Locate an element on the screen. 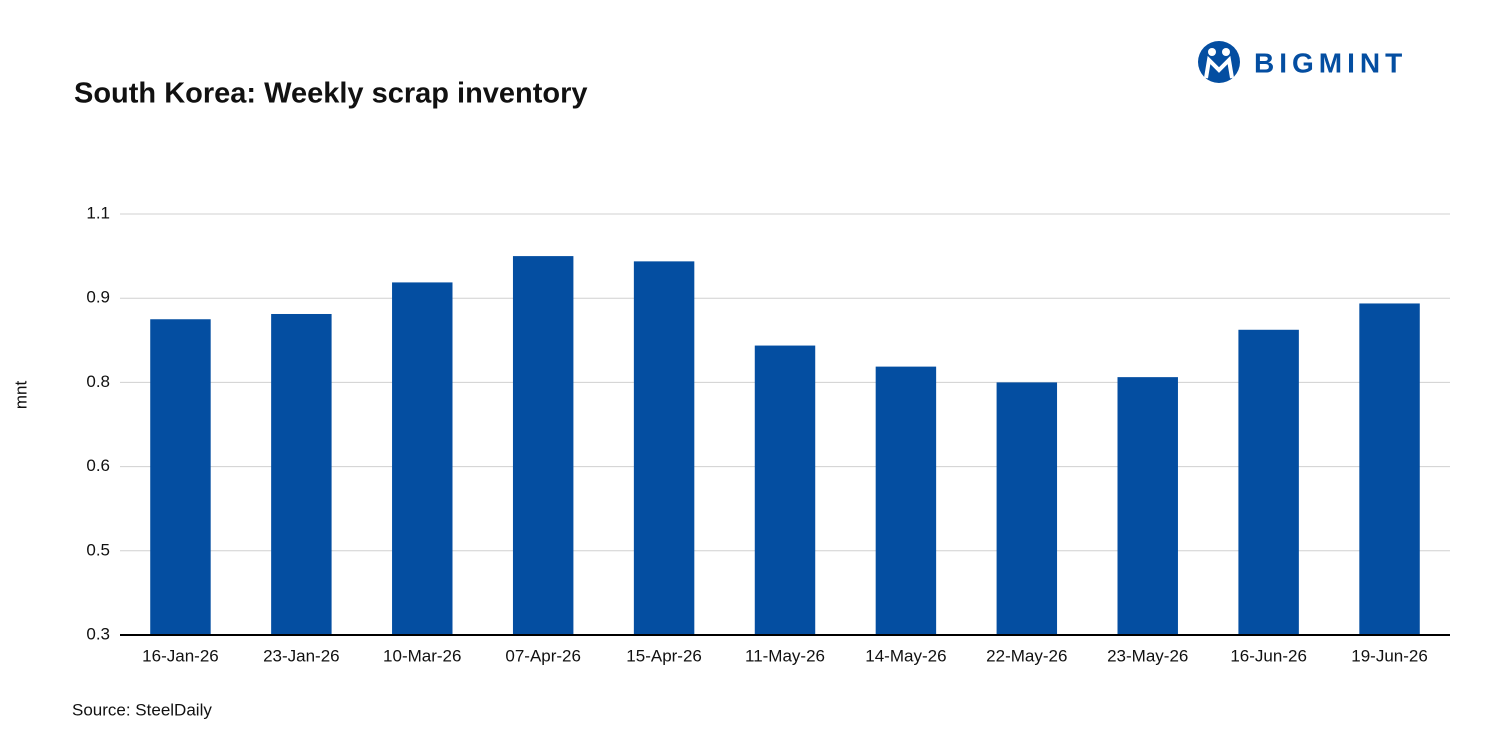 The image size is (1500, 750). x-tick-label: 10-Mar-26 is located at coordinates (422, 655).